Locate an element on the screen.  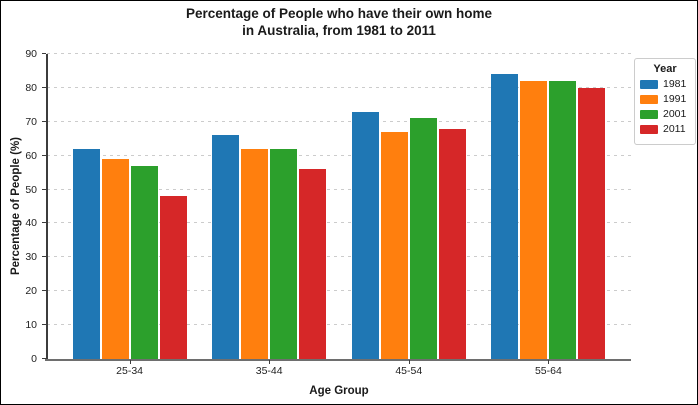
x-tick-label: 35-44 is located at coordinates (269, 371).